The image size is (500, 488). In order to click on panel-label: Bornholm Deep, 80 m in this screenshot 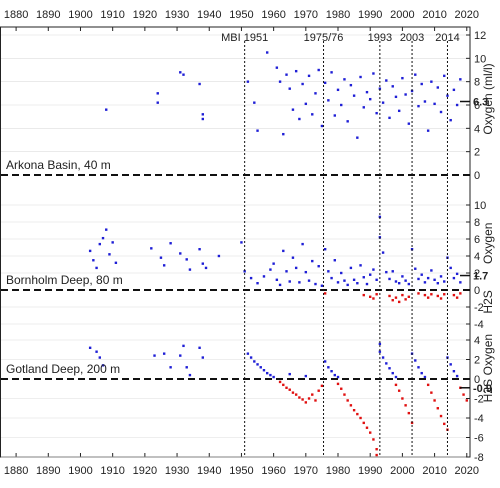, I will do `click(64, 280)`.